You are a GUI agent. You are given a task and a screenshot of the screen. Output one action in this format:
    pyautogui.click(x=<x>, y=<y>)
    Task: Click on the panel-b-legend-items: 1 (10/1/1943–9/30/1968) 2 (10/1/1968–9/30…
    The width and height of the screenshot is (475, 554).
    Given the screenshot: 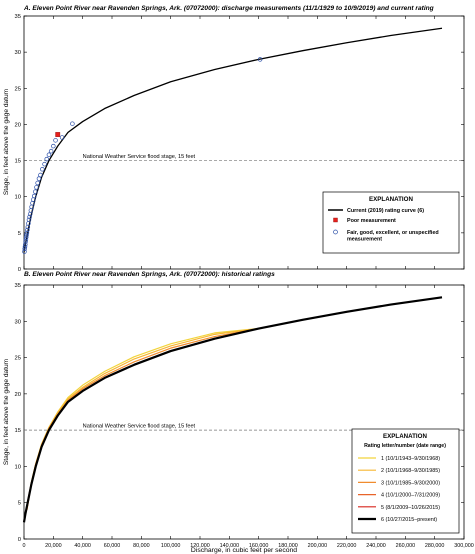 What is the action you would take?
    pyautogui.click(x=399, y=489)
    